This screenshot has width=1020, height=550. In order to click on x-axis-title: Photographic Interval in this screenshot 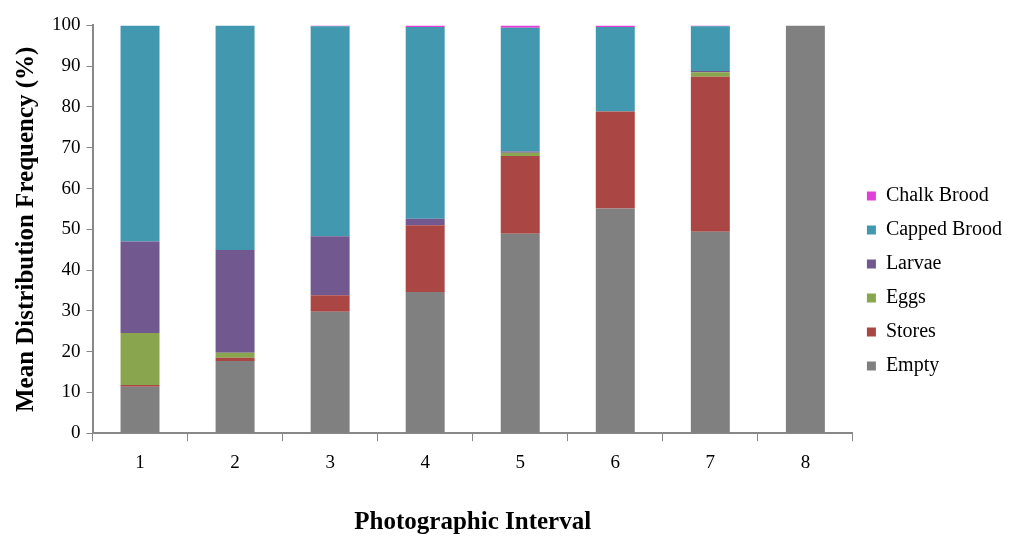, I will do `click(473, 521)`.